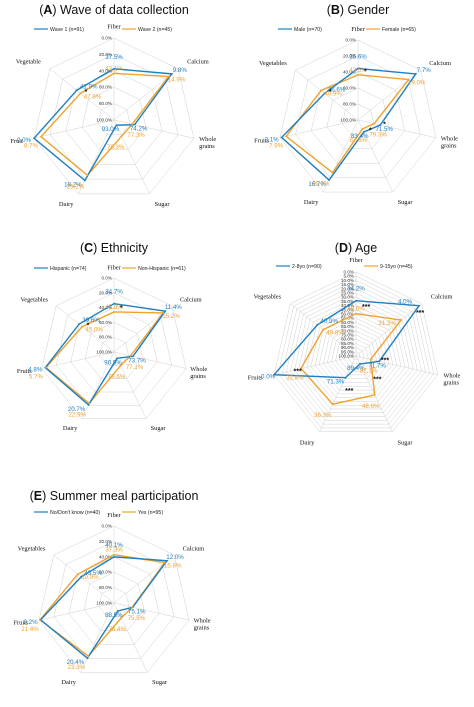 Image resolution: width=474 pixels, height=707 pixels. I want to click on data-label: 75.1%, so click(137, 611).